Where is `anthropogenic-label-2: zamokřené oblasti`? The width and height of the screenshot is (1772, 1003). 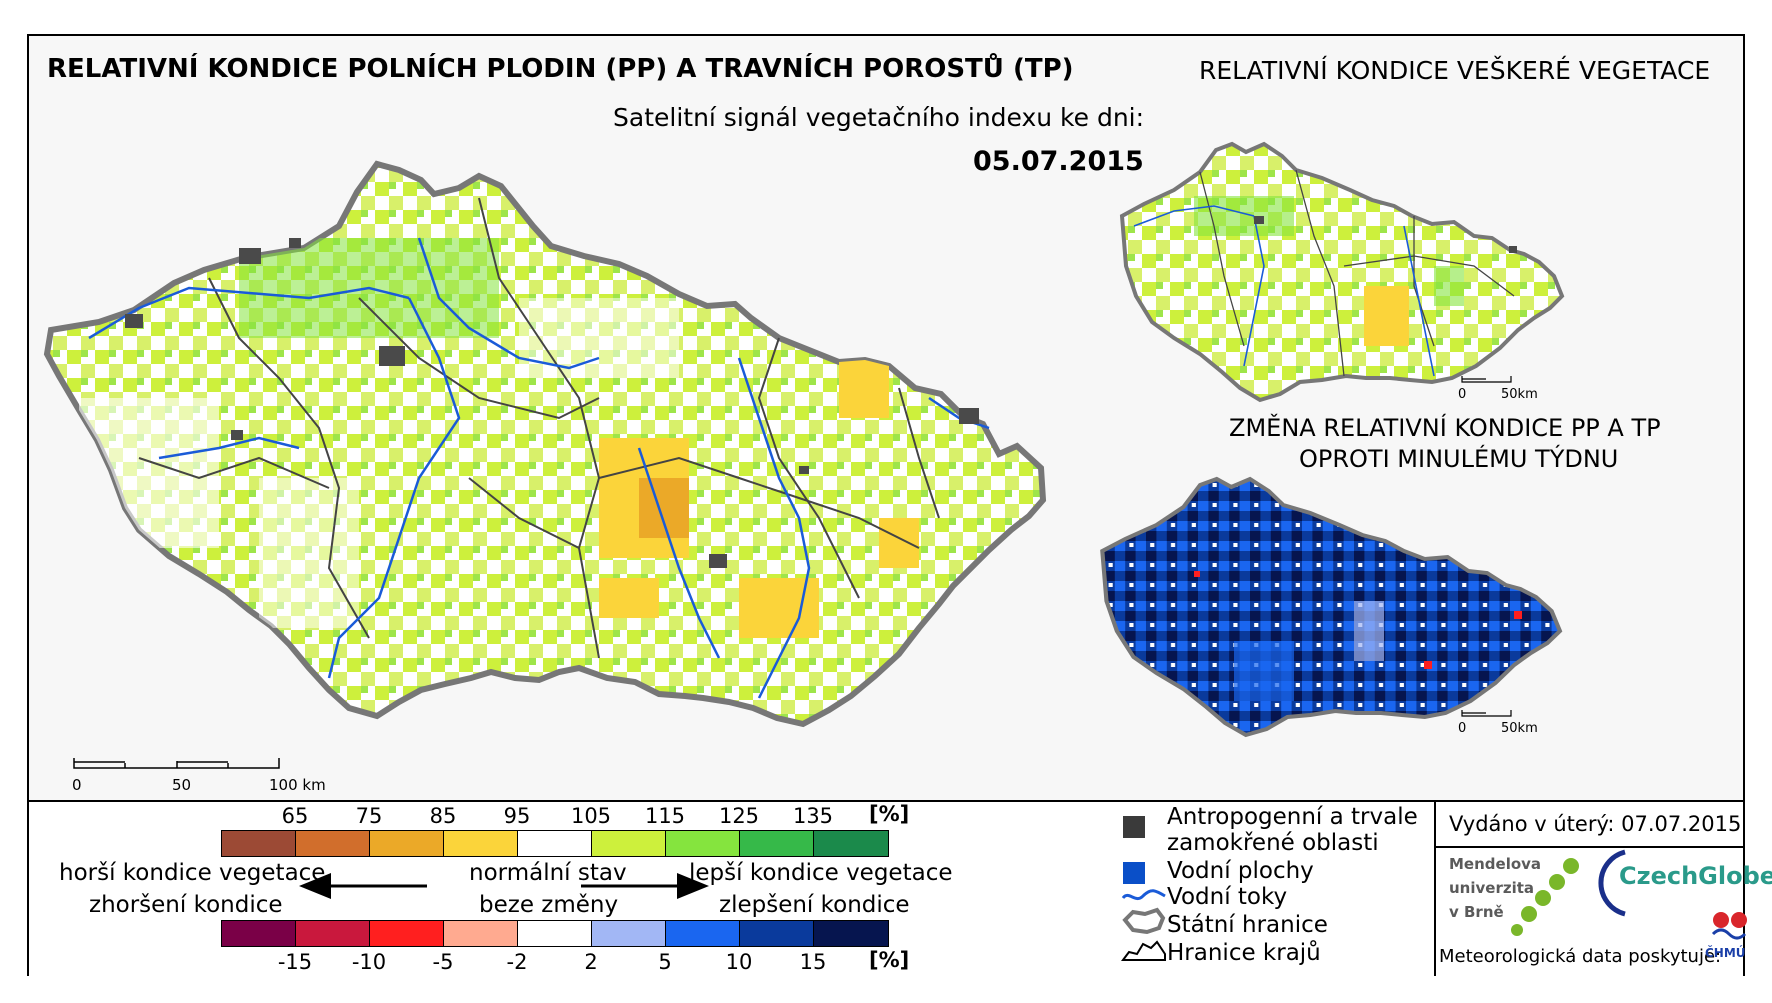
anthropogenic-label-2: zamokřené oblasti is located at coordinates (1273, 843).